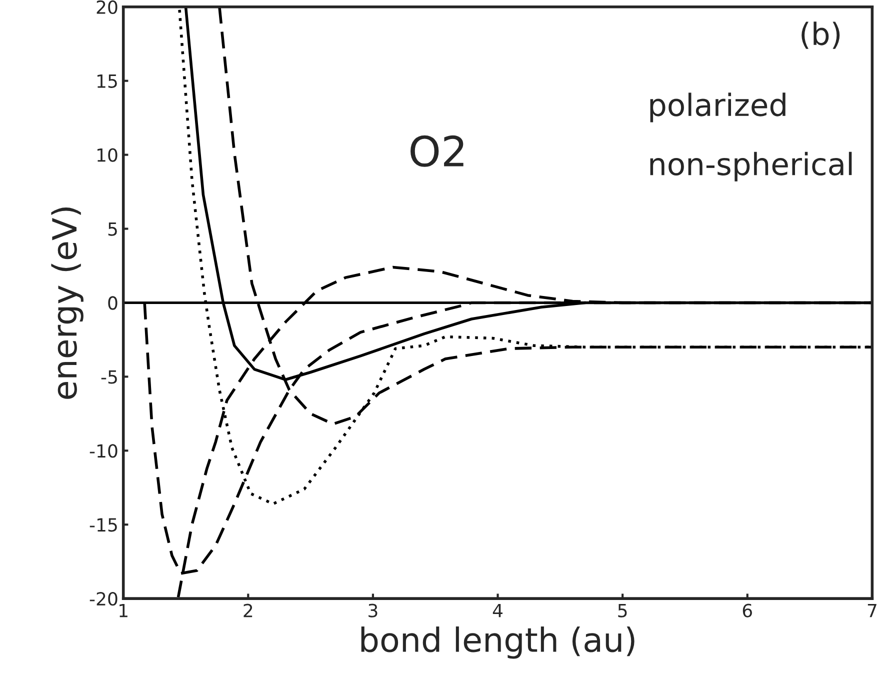  I want to click on y-tick-label: 10, so click(107, 155).